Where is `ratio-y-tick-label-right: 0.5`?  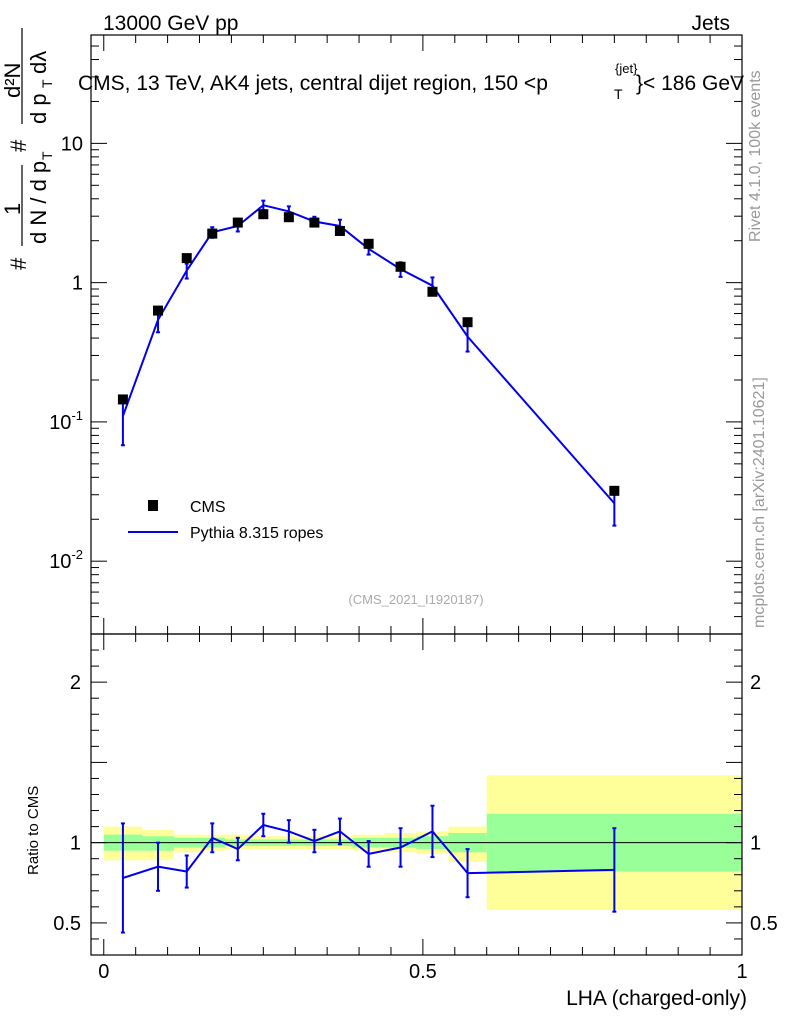
ratio-y-tick-label-right: 0.5 is located at coordinates (764, 924).